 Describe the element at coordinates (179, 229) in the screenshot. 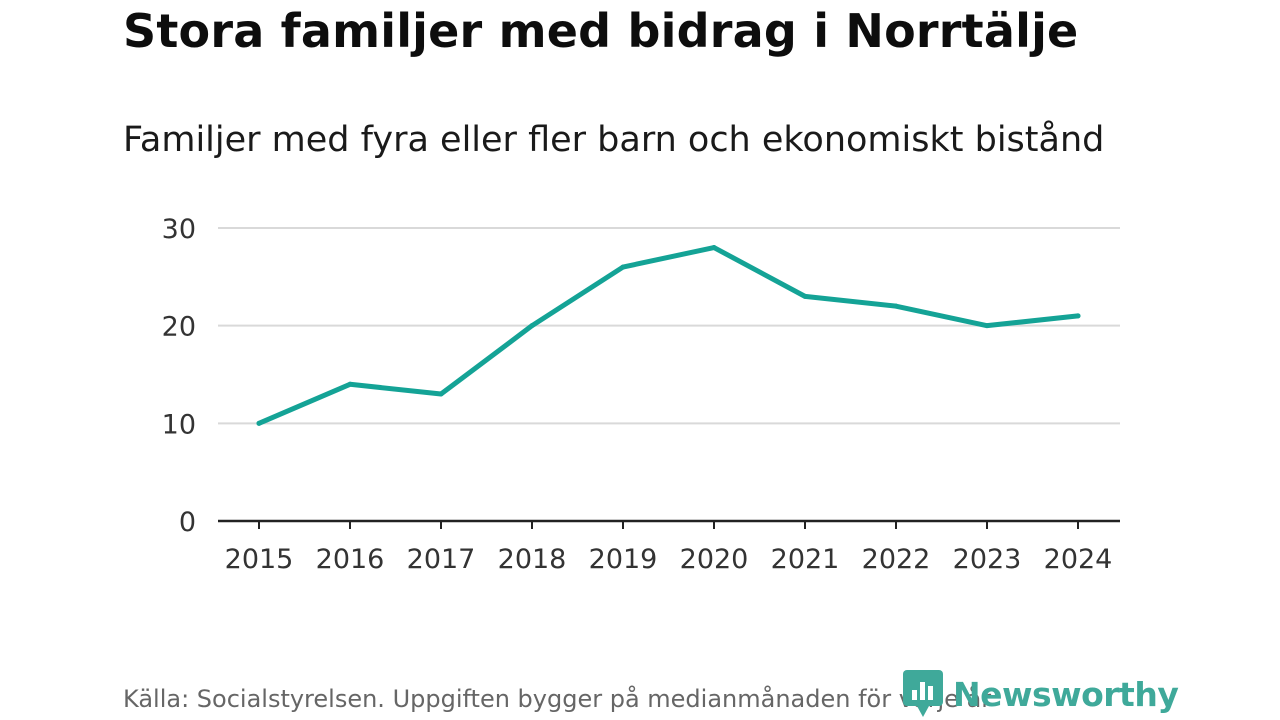

I see `y-tick-label: 30` at that location.